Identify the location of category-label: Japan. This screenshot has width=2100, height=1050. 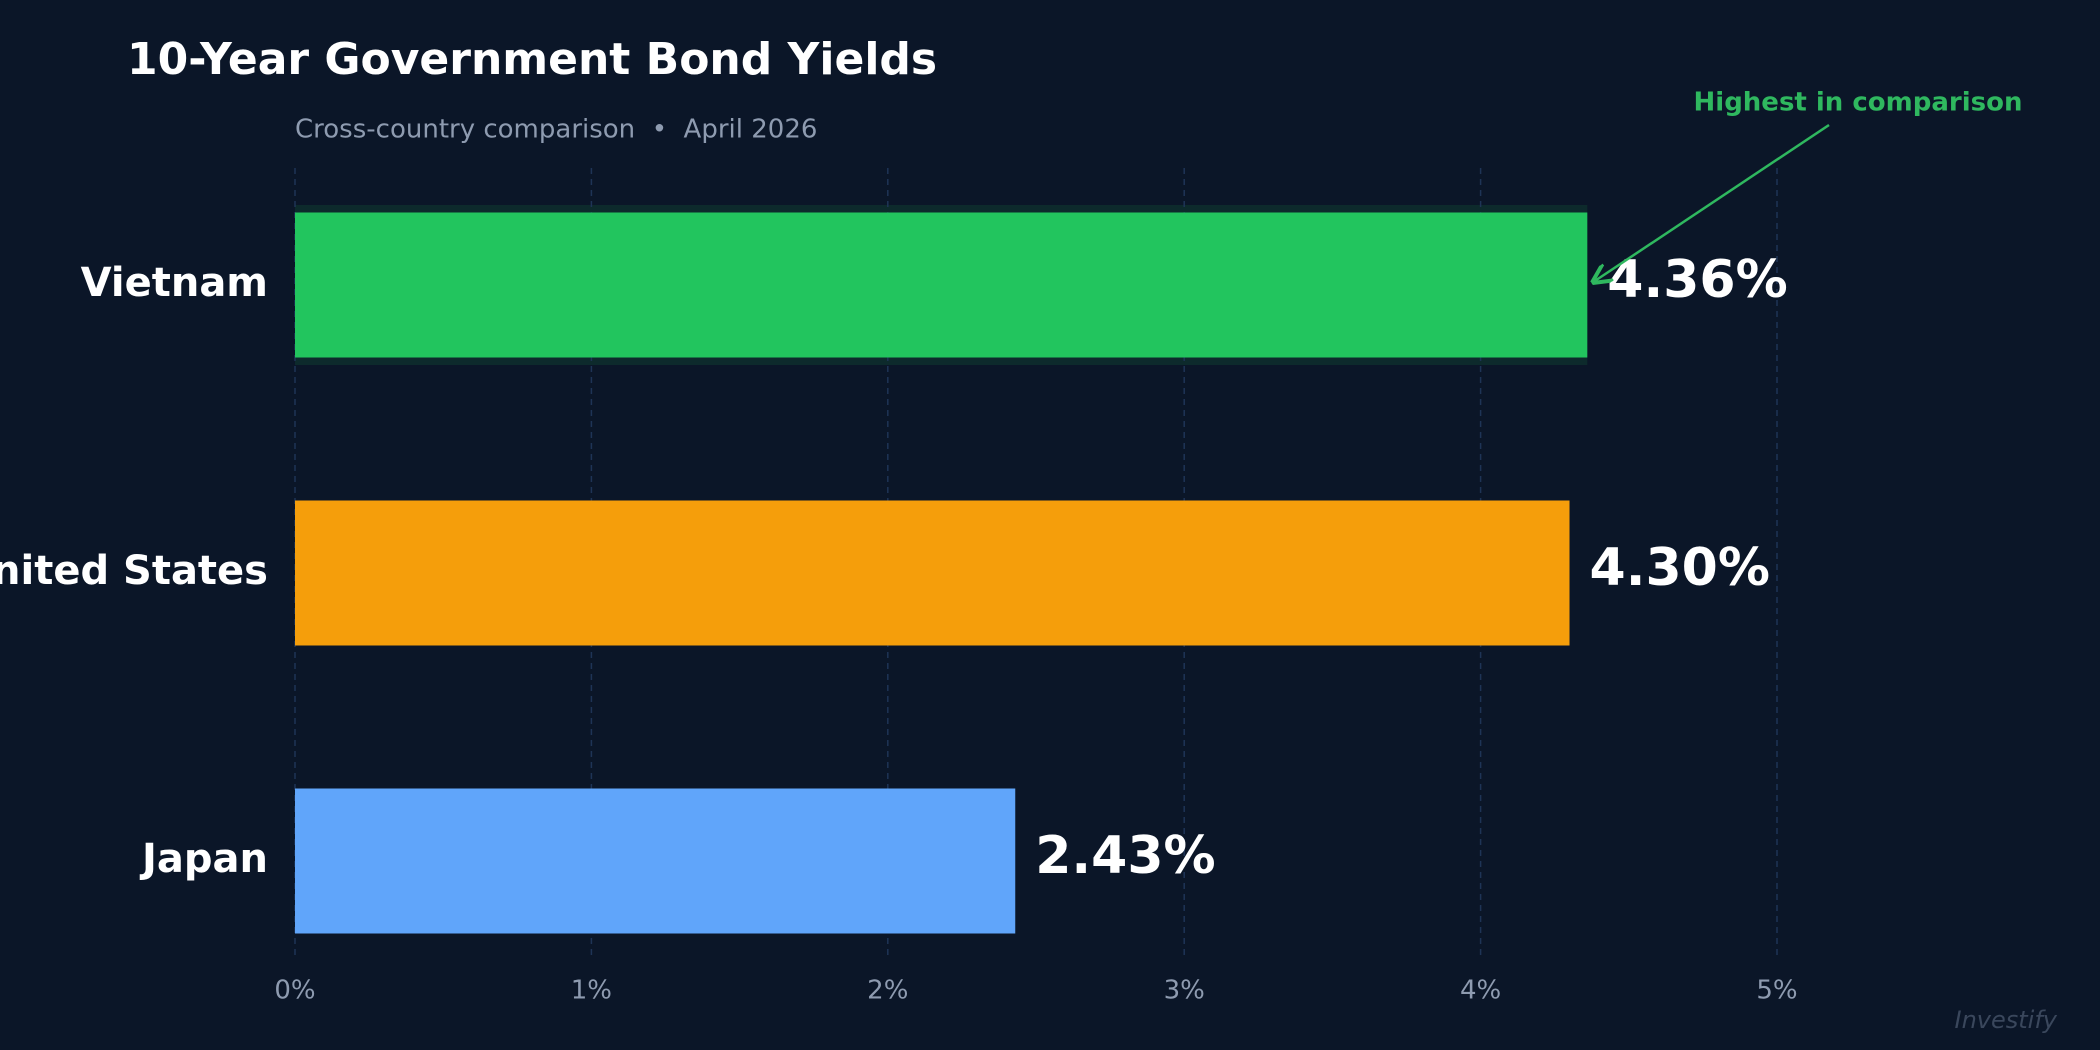
(203, 859).